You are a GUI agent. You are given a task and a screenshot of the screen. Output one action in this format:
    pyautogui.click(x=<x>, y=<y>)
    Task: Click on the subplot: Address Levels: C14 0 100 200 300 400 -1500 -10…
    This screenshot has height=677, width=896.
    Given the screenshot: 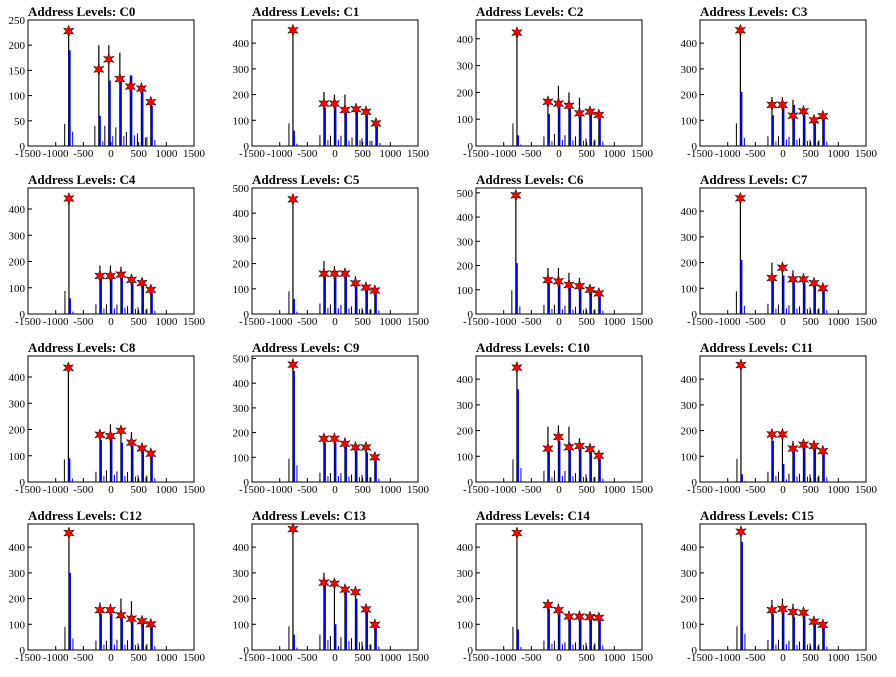 What is the action you would take?
    pyautogui.click(x=555, y=586)
    